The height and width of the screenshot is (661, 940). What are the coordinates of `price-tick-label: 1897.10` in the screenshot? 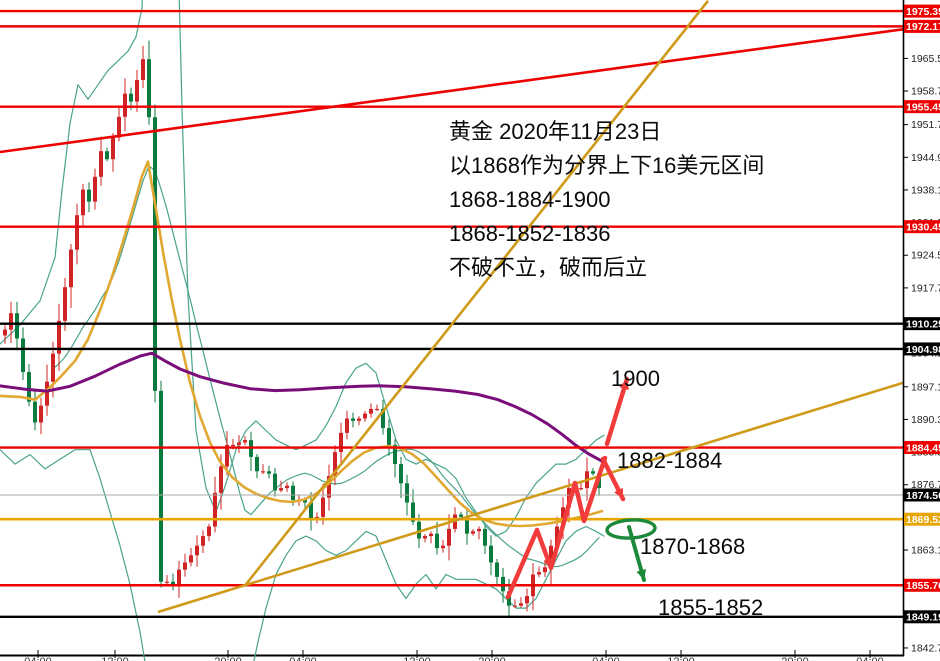 It's located at (925, 387).